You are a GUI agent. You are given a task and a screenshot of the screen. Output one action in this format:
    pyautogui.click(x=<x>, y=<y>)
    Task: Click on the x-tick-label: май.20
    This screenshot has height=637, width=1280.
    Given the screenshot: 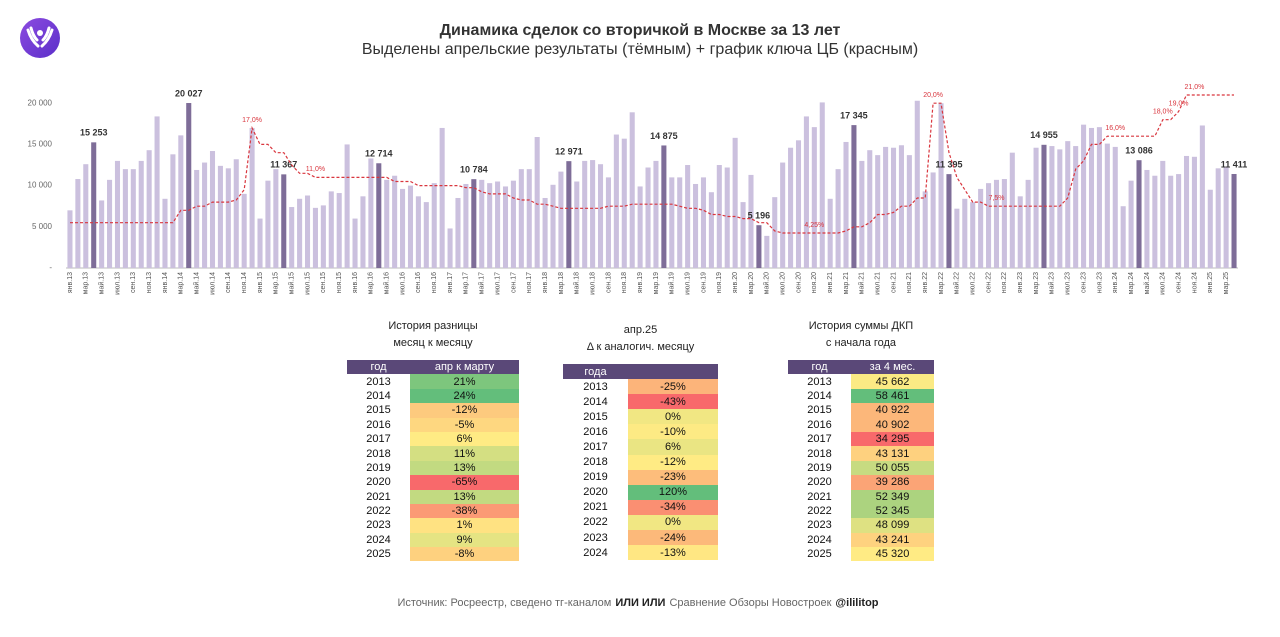 What is the action you would take?
    pyautogui.click(x=767, y=283)
    